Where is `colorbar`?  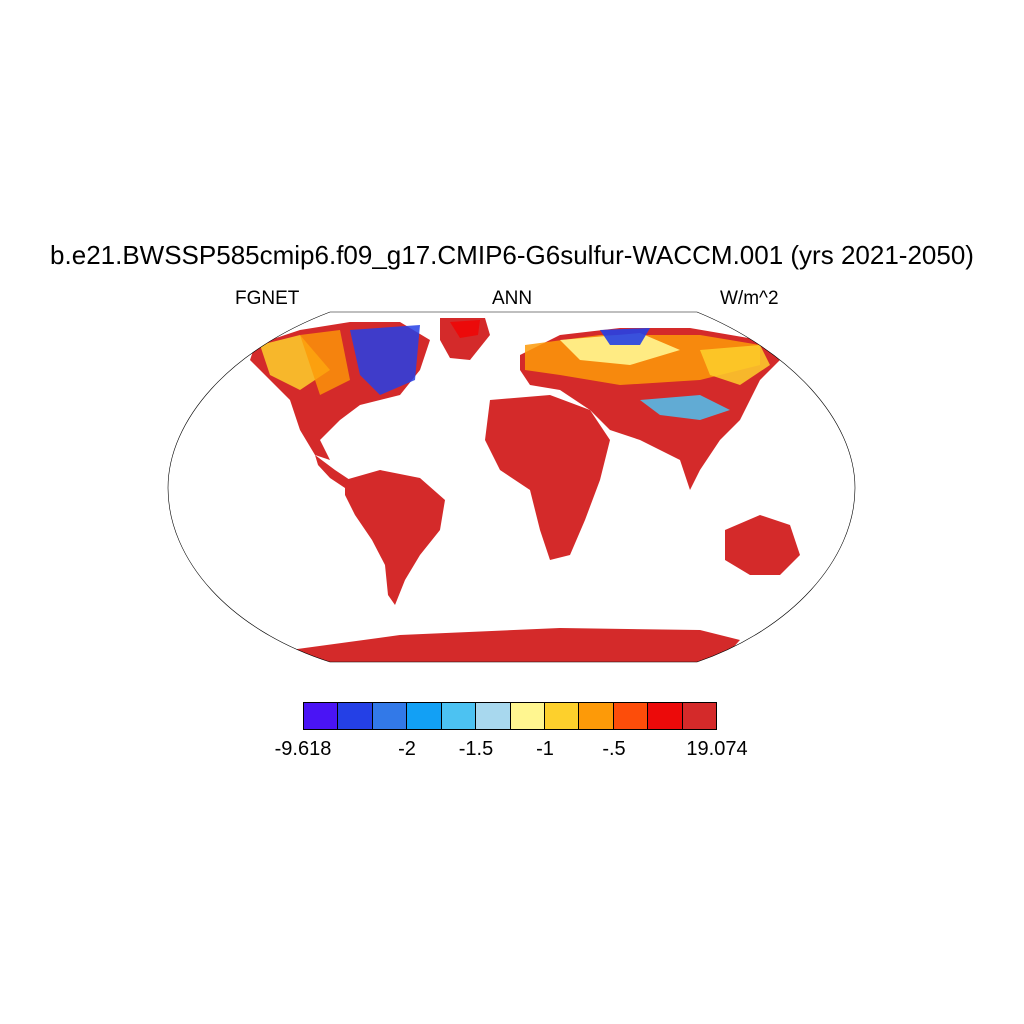
colorbar is located at coordinates (510, 716).